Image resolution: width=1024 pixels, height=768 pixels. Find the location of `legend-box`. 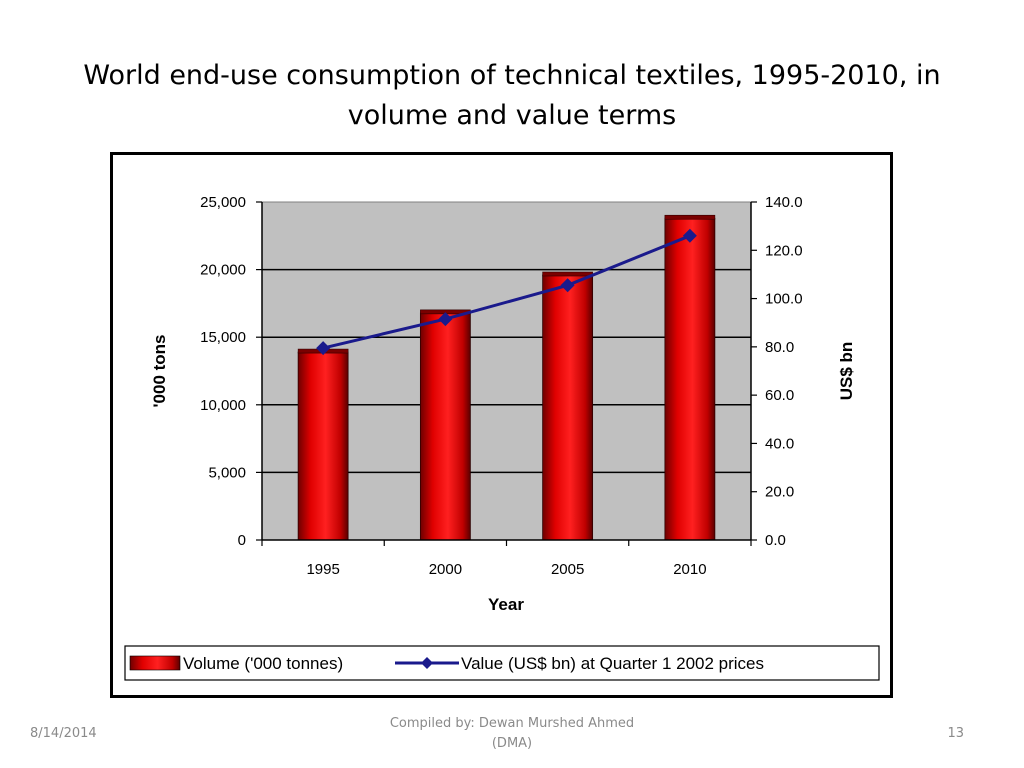

legend-box is located at coordinates (502, 663).